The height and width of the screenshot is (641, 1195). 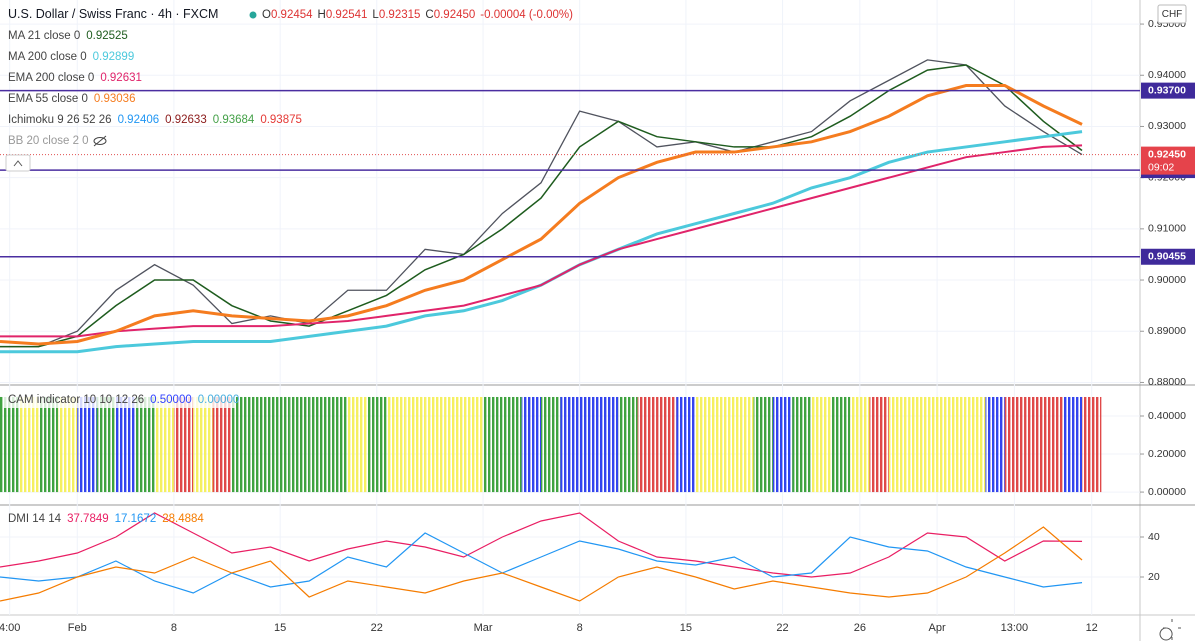 What do you see at coordinates (114, 57) in the screenshot?
I see `legend-text: 0.92899` at bounding box center [114, 57].